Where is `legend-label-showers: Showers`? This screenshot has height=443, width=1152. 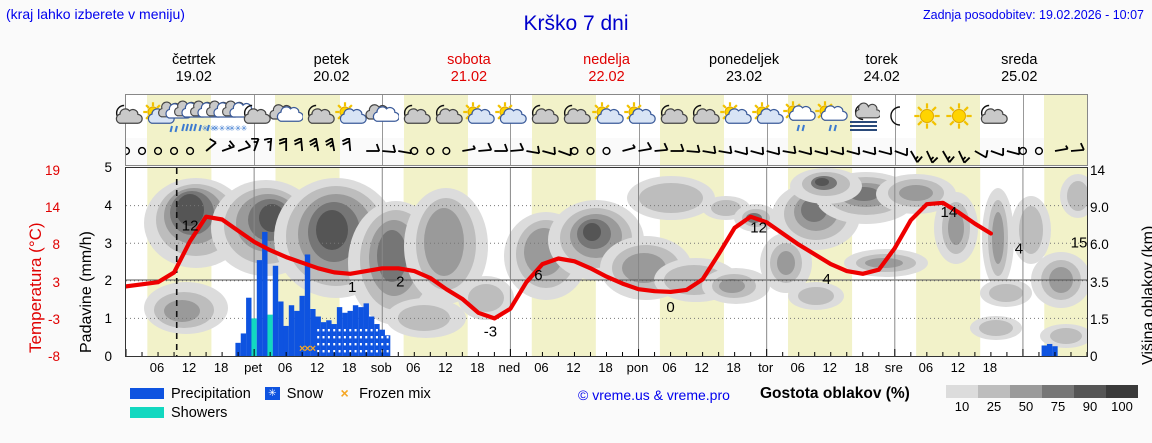 legend-label-showers: Showers is located at coordinates (199, 412).